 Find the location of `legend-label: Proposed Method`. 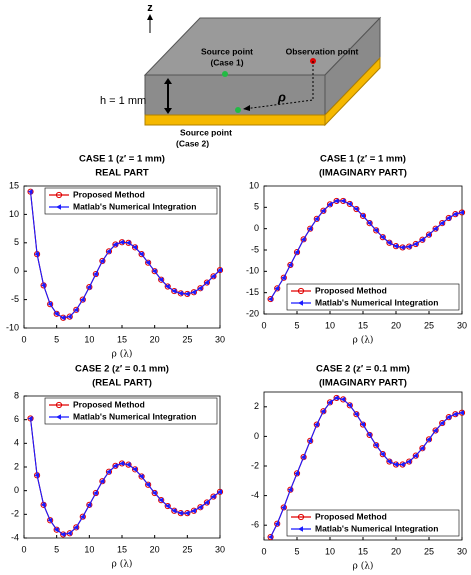

legend-label: Proposed Method is located at coordinates (109, 404).